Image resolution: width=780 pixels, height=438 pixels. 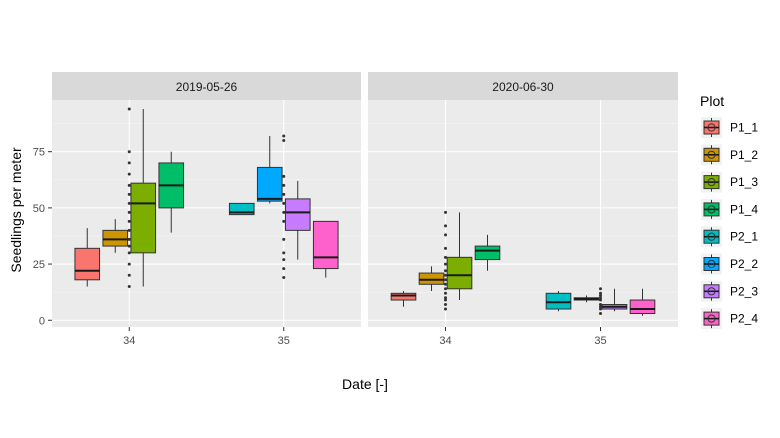 I want to click on y-tick-label: 50, so click(x=39, y=209).